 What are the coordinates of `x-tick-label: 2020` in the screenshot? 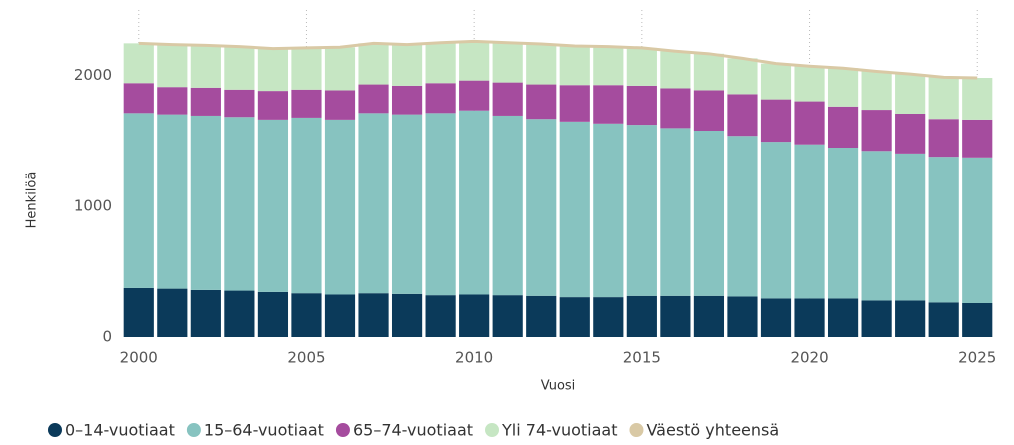 It's located at (809, 358).